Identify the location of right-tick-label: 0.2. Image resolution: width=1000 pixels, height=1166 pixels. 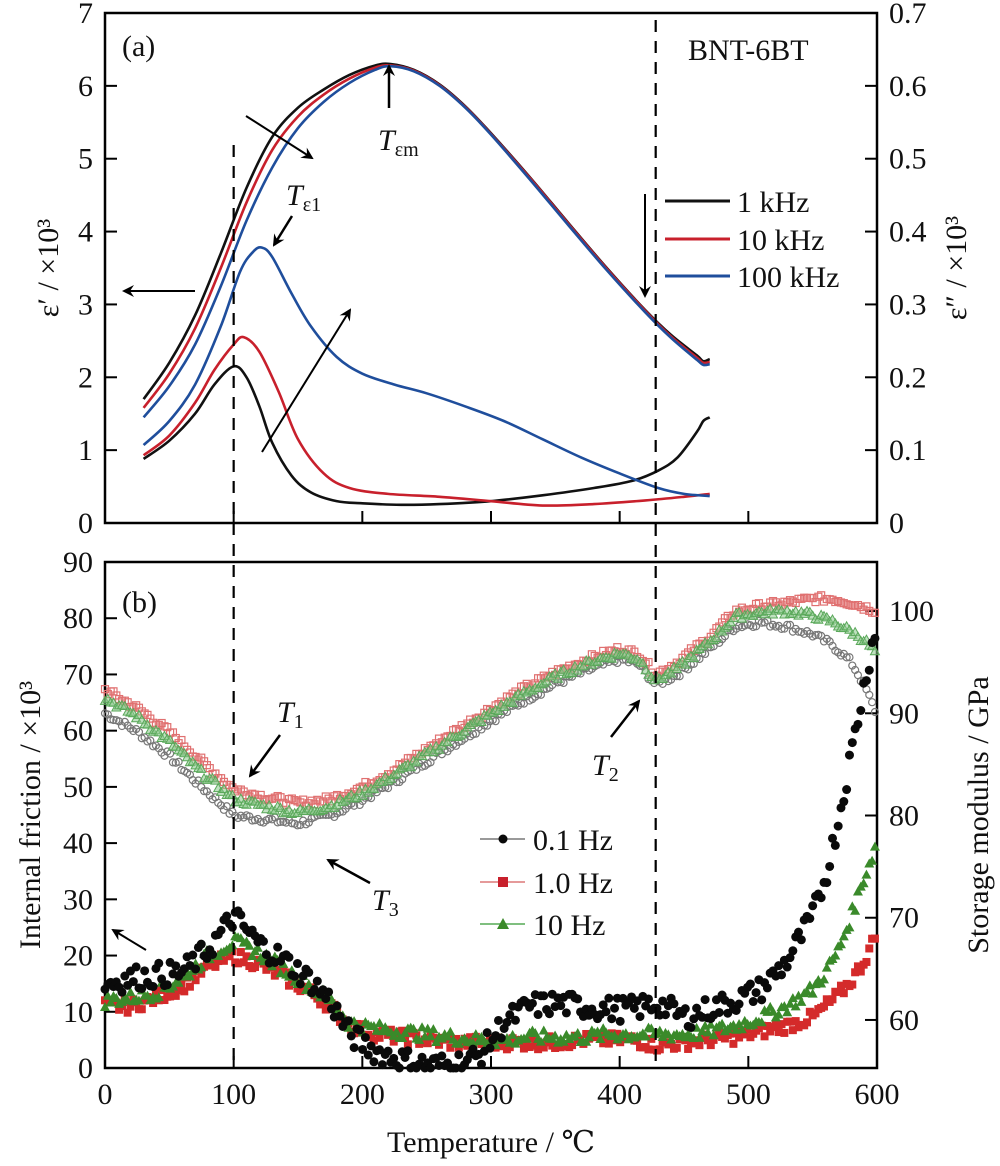
(908, 377).